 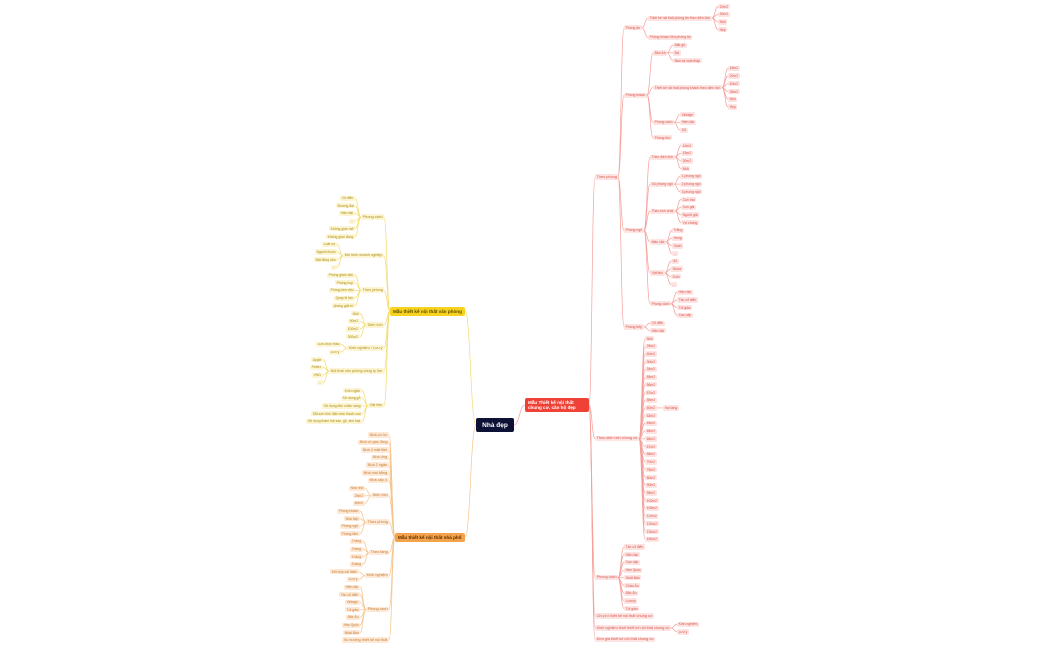 What do you see at coordinates (350, 526) in the screenshot?
I see `leaf-node: Phòng ngủ` at bounding box center [350, 526].